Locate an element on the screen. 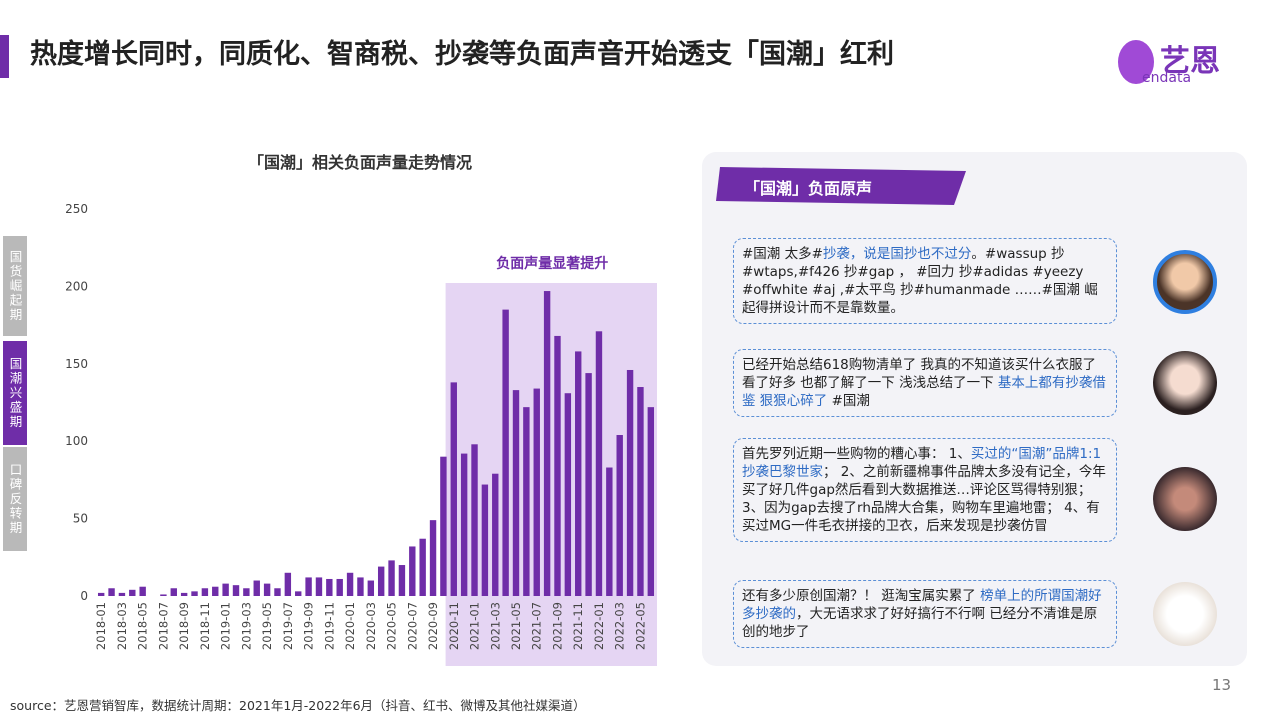 The width and height of the screenshot is (1280, 720). x-tick-label: 2022-05 is located at coordinates (640, 626).